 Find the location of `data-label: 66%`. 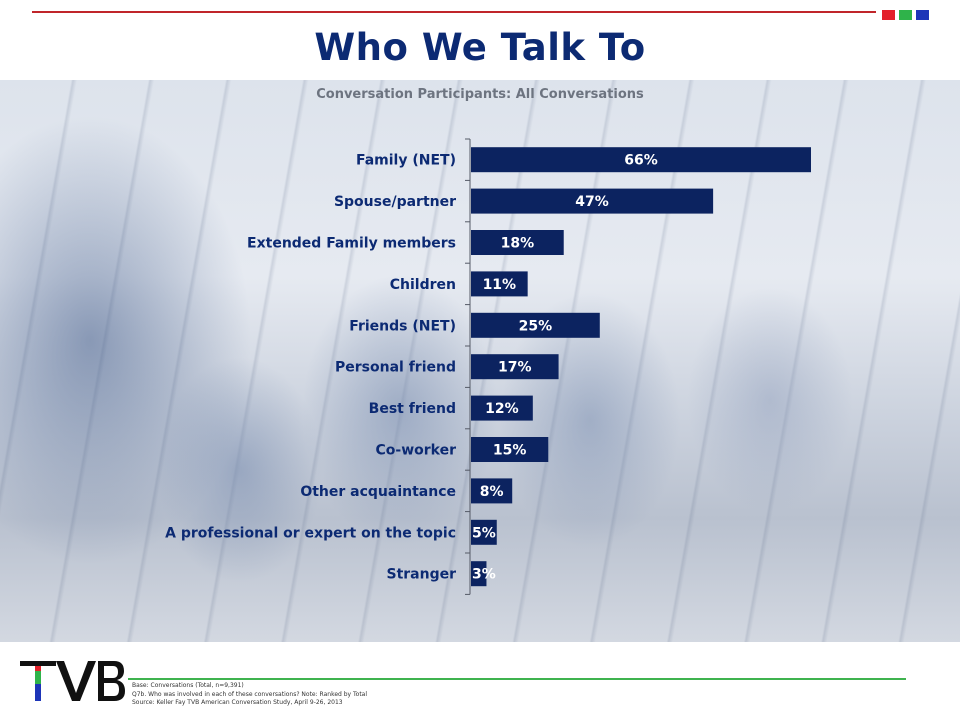

data-label: 66% is located at coordinates (641, 161).